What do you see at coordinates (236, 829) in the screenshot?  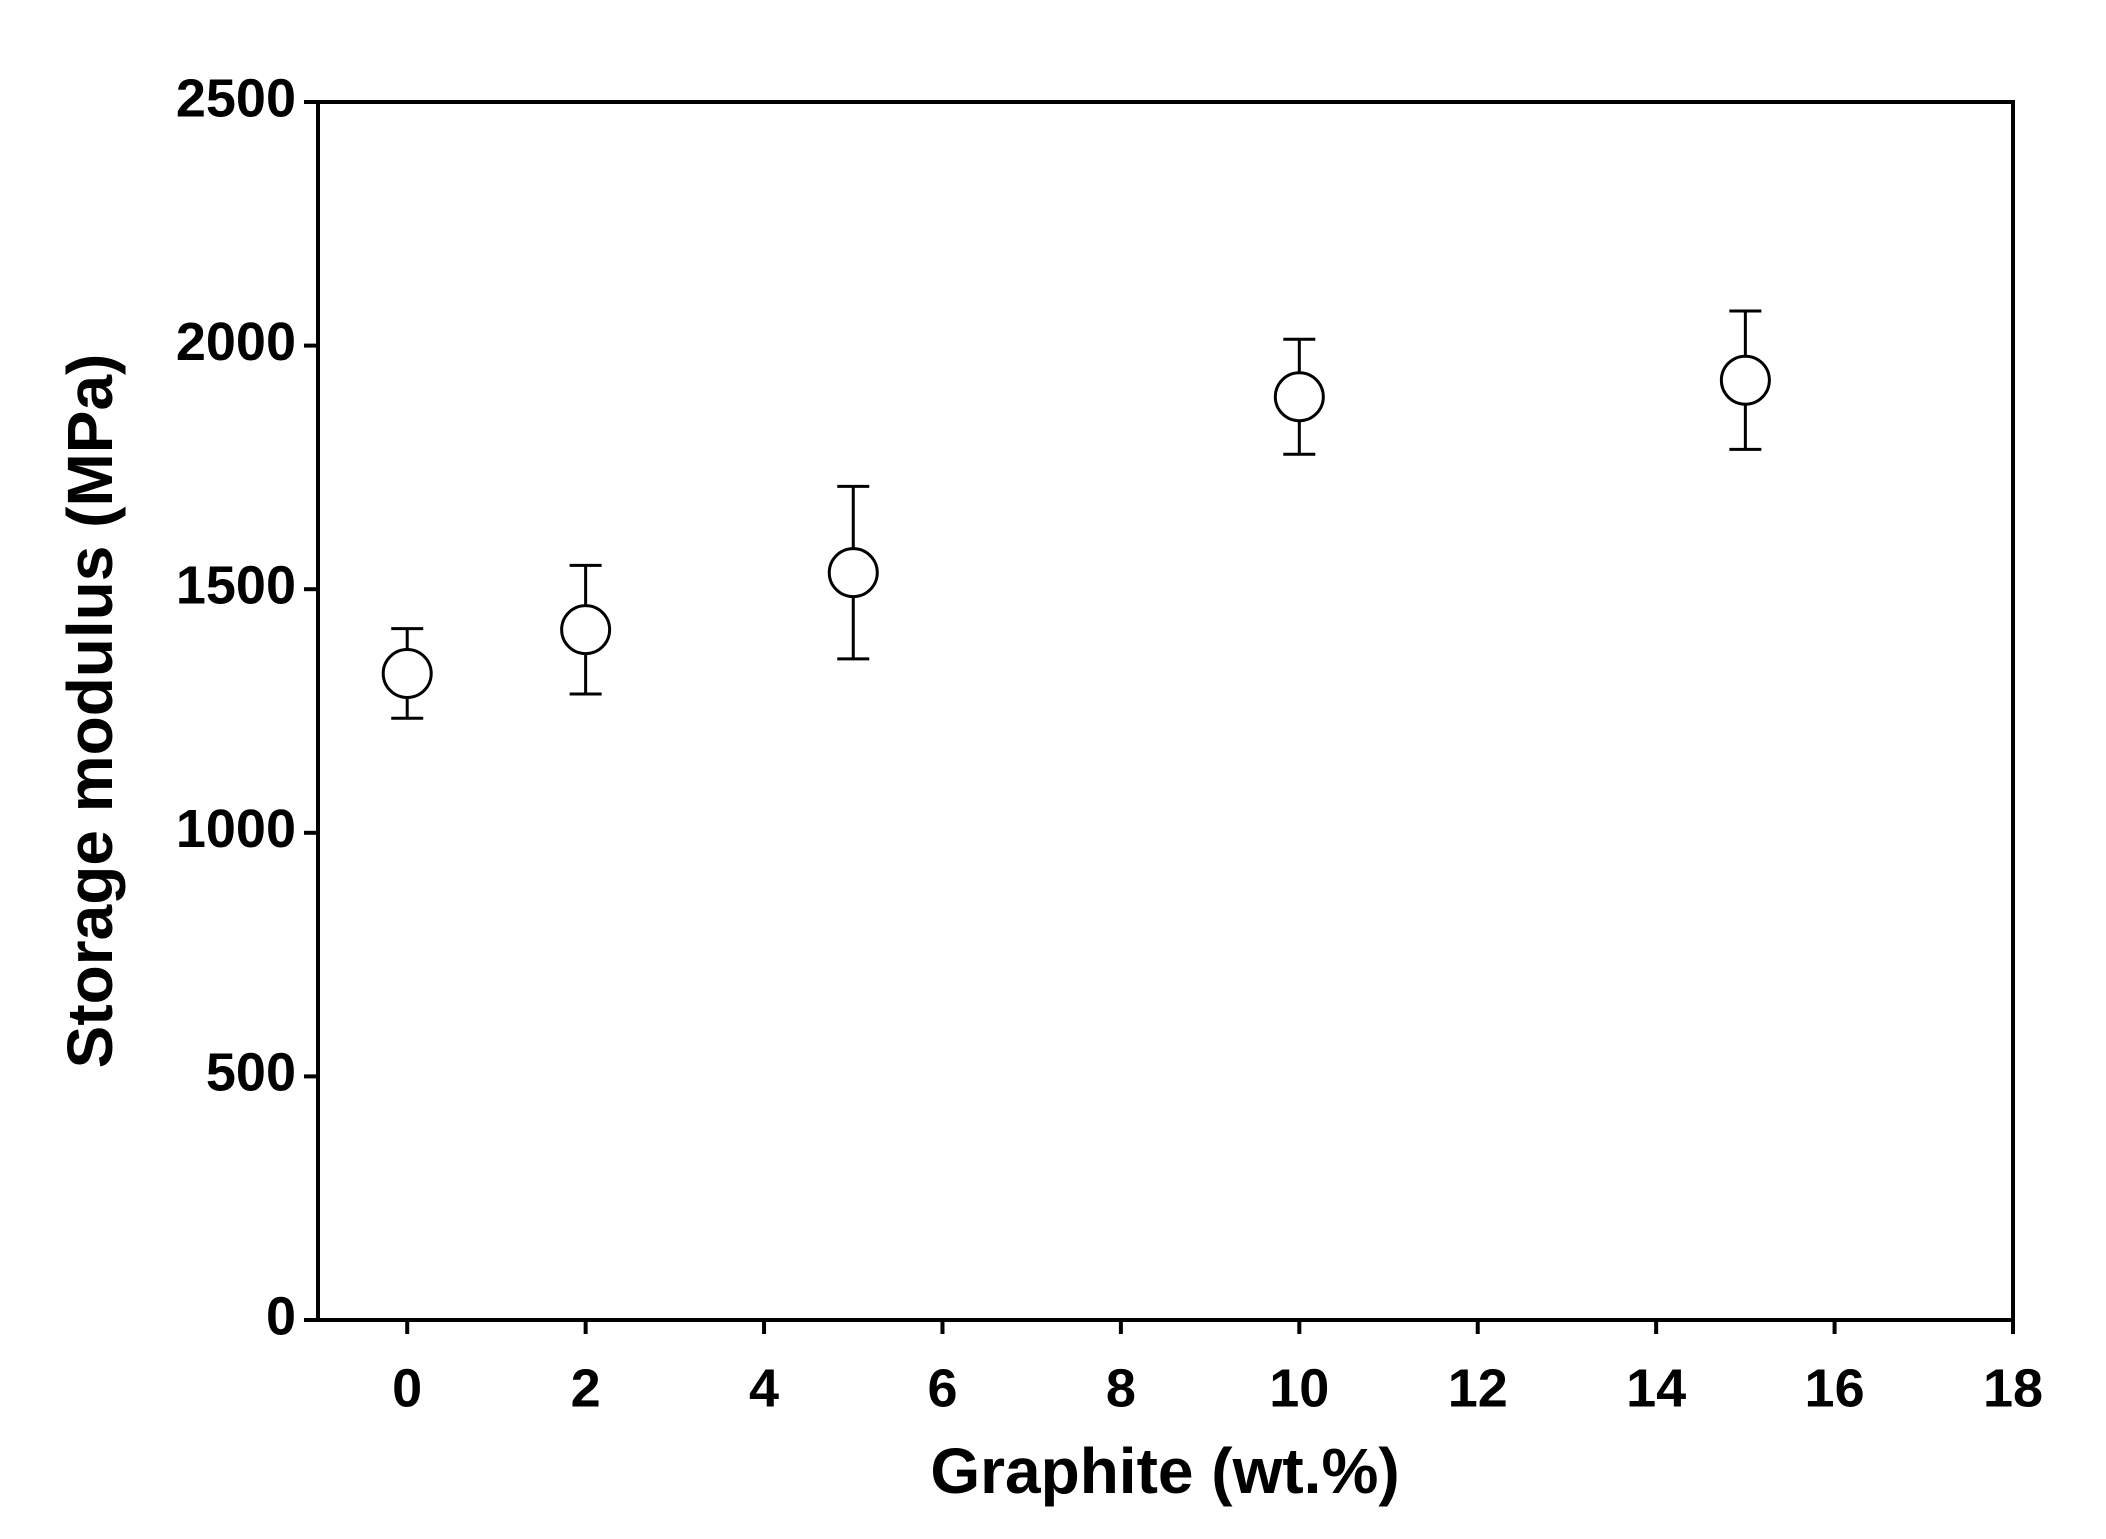 I see `y-tick-label: 1000` at bounding box center [236, 829].